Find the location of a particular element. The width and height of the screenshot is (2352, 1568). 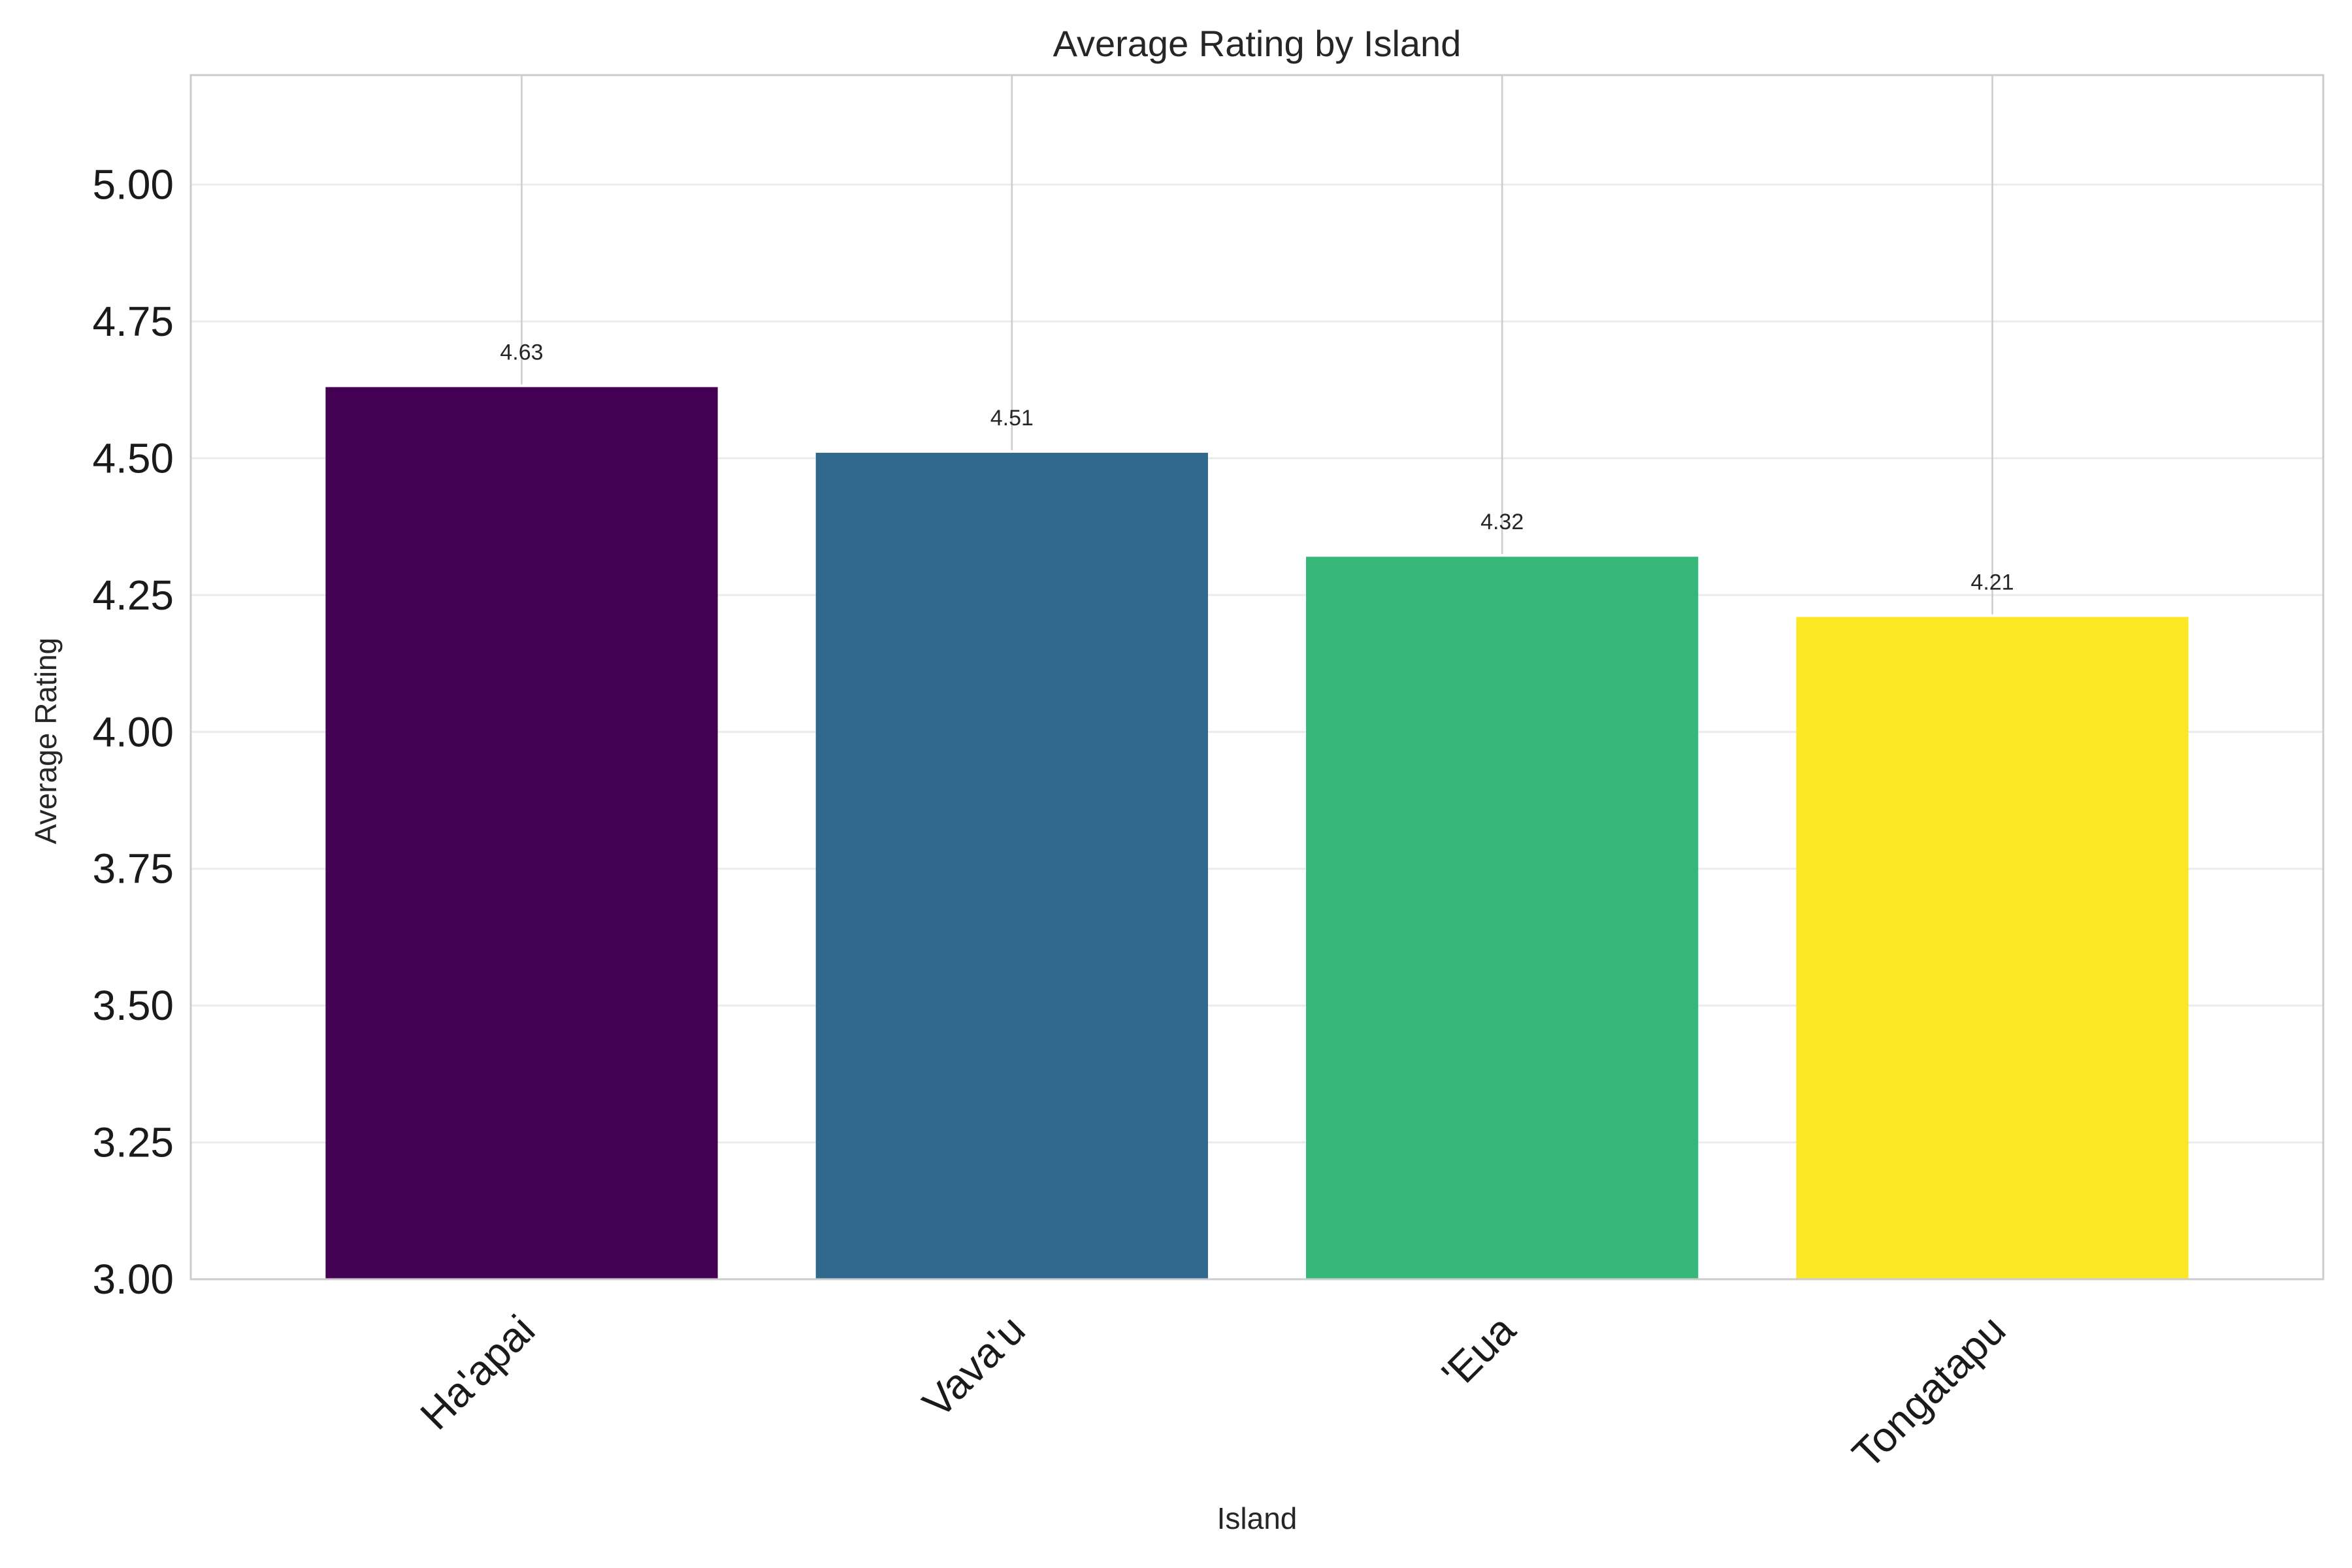

y-tick-labels: 3.00 3.25 3.50 3.75 4.00 4.25 4.50 4.75 5.00 is located at coordinates (133, 732).